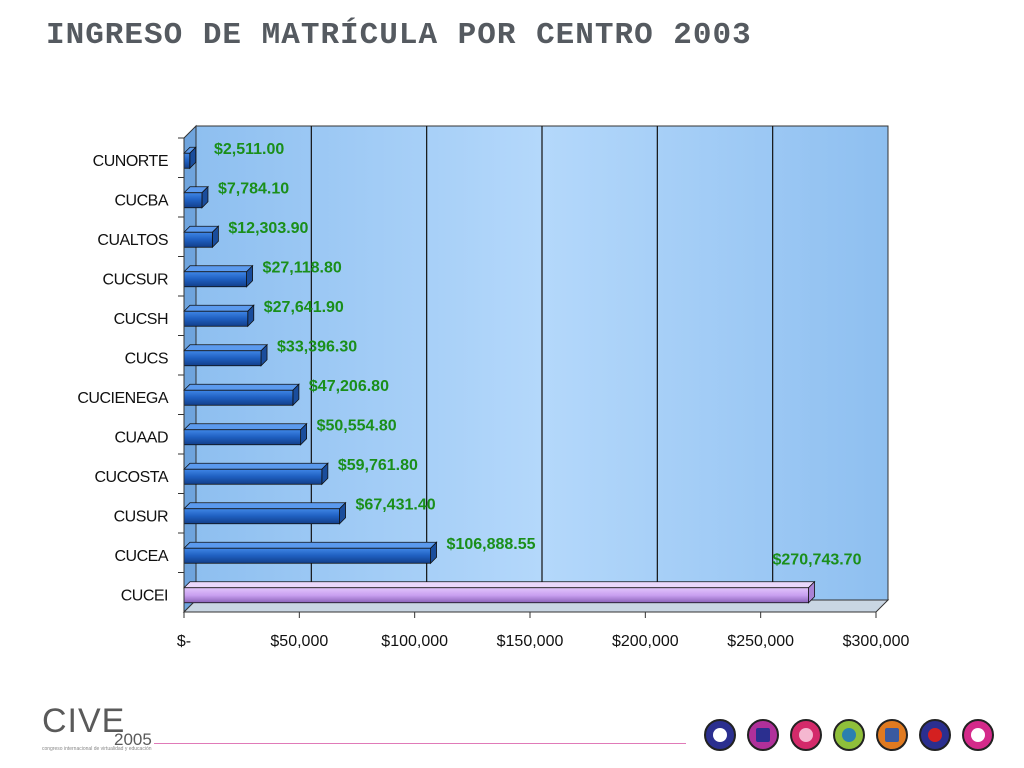 The image size is (1024, 768). Describe the element at coordinates (304, 307) in the screenshot. I see `data-label: $27,641.90` at that location.